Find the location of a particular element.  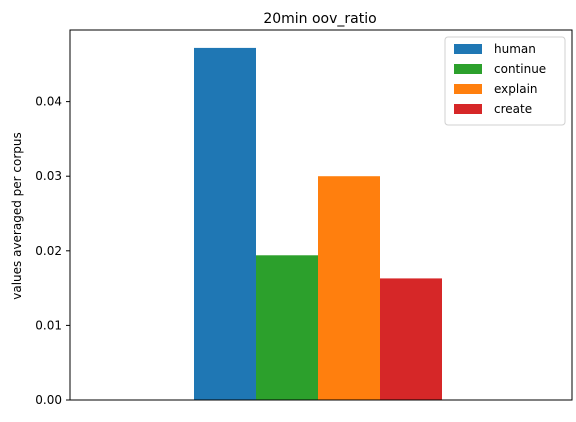

bar-continue is located at coordinates (287, 327).